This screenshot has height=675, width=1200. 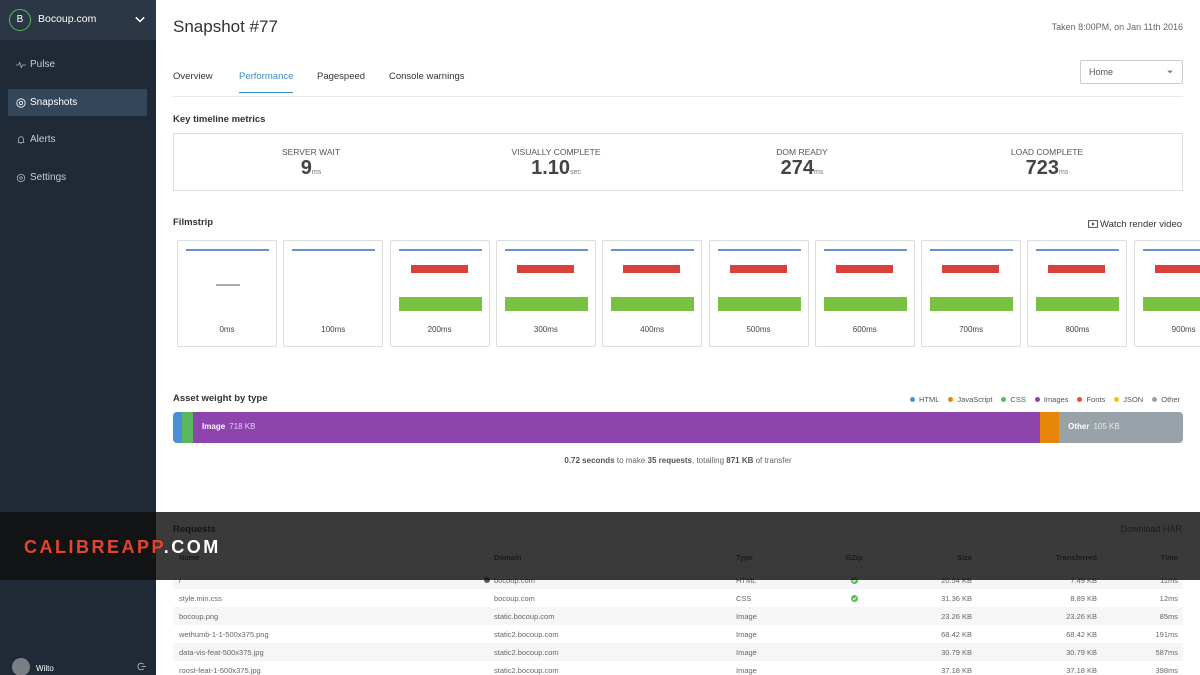 I want to click on logout-icon, so click(x=141, y=666).